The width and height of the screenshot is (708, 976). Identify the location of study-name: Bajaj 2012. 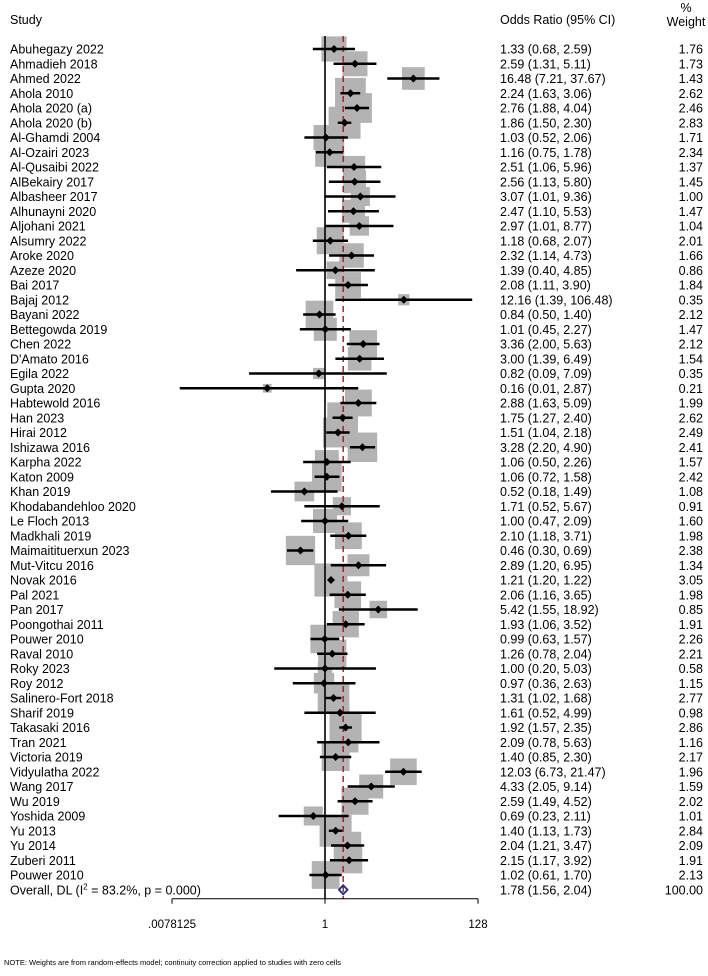
(39, 300).